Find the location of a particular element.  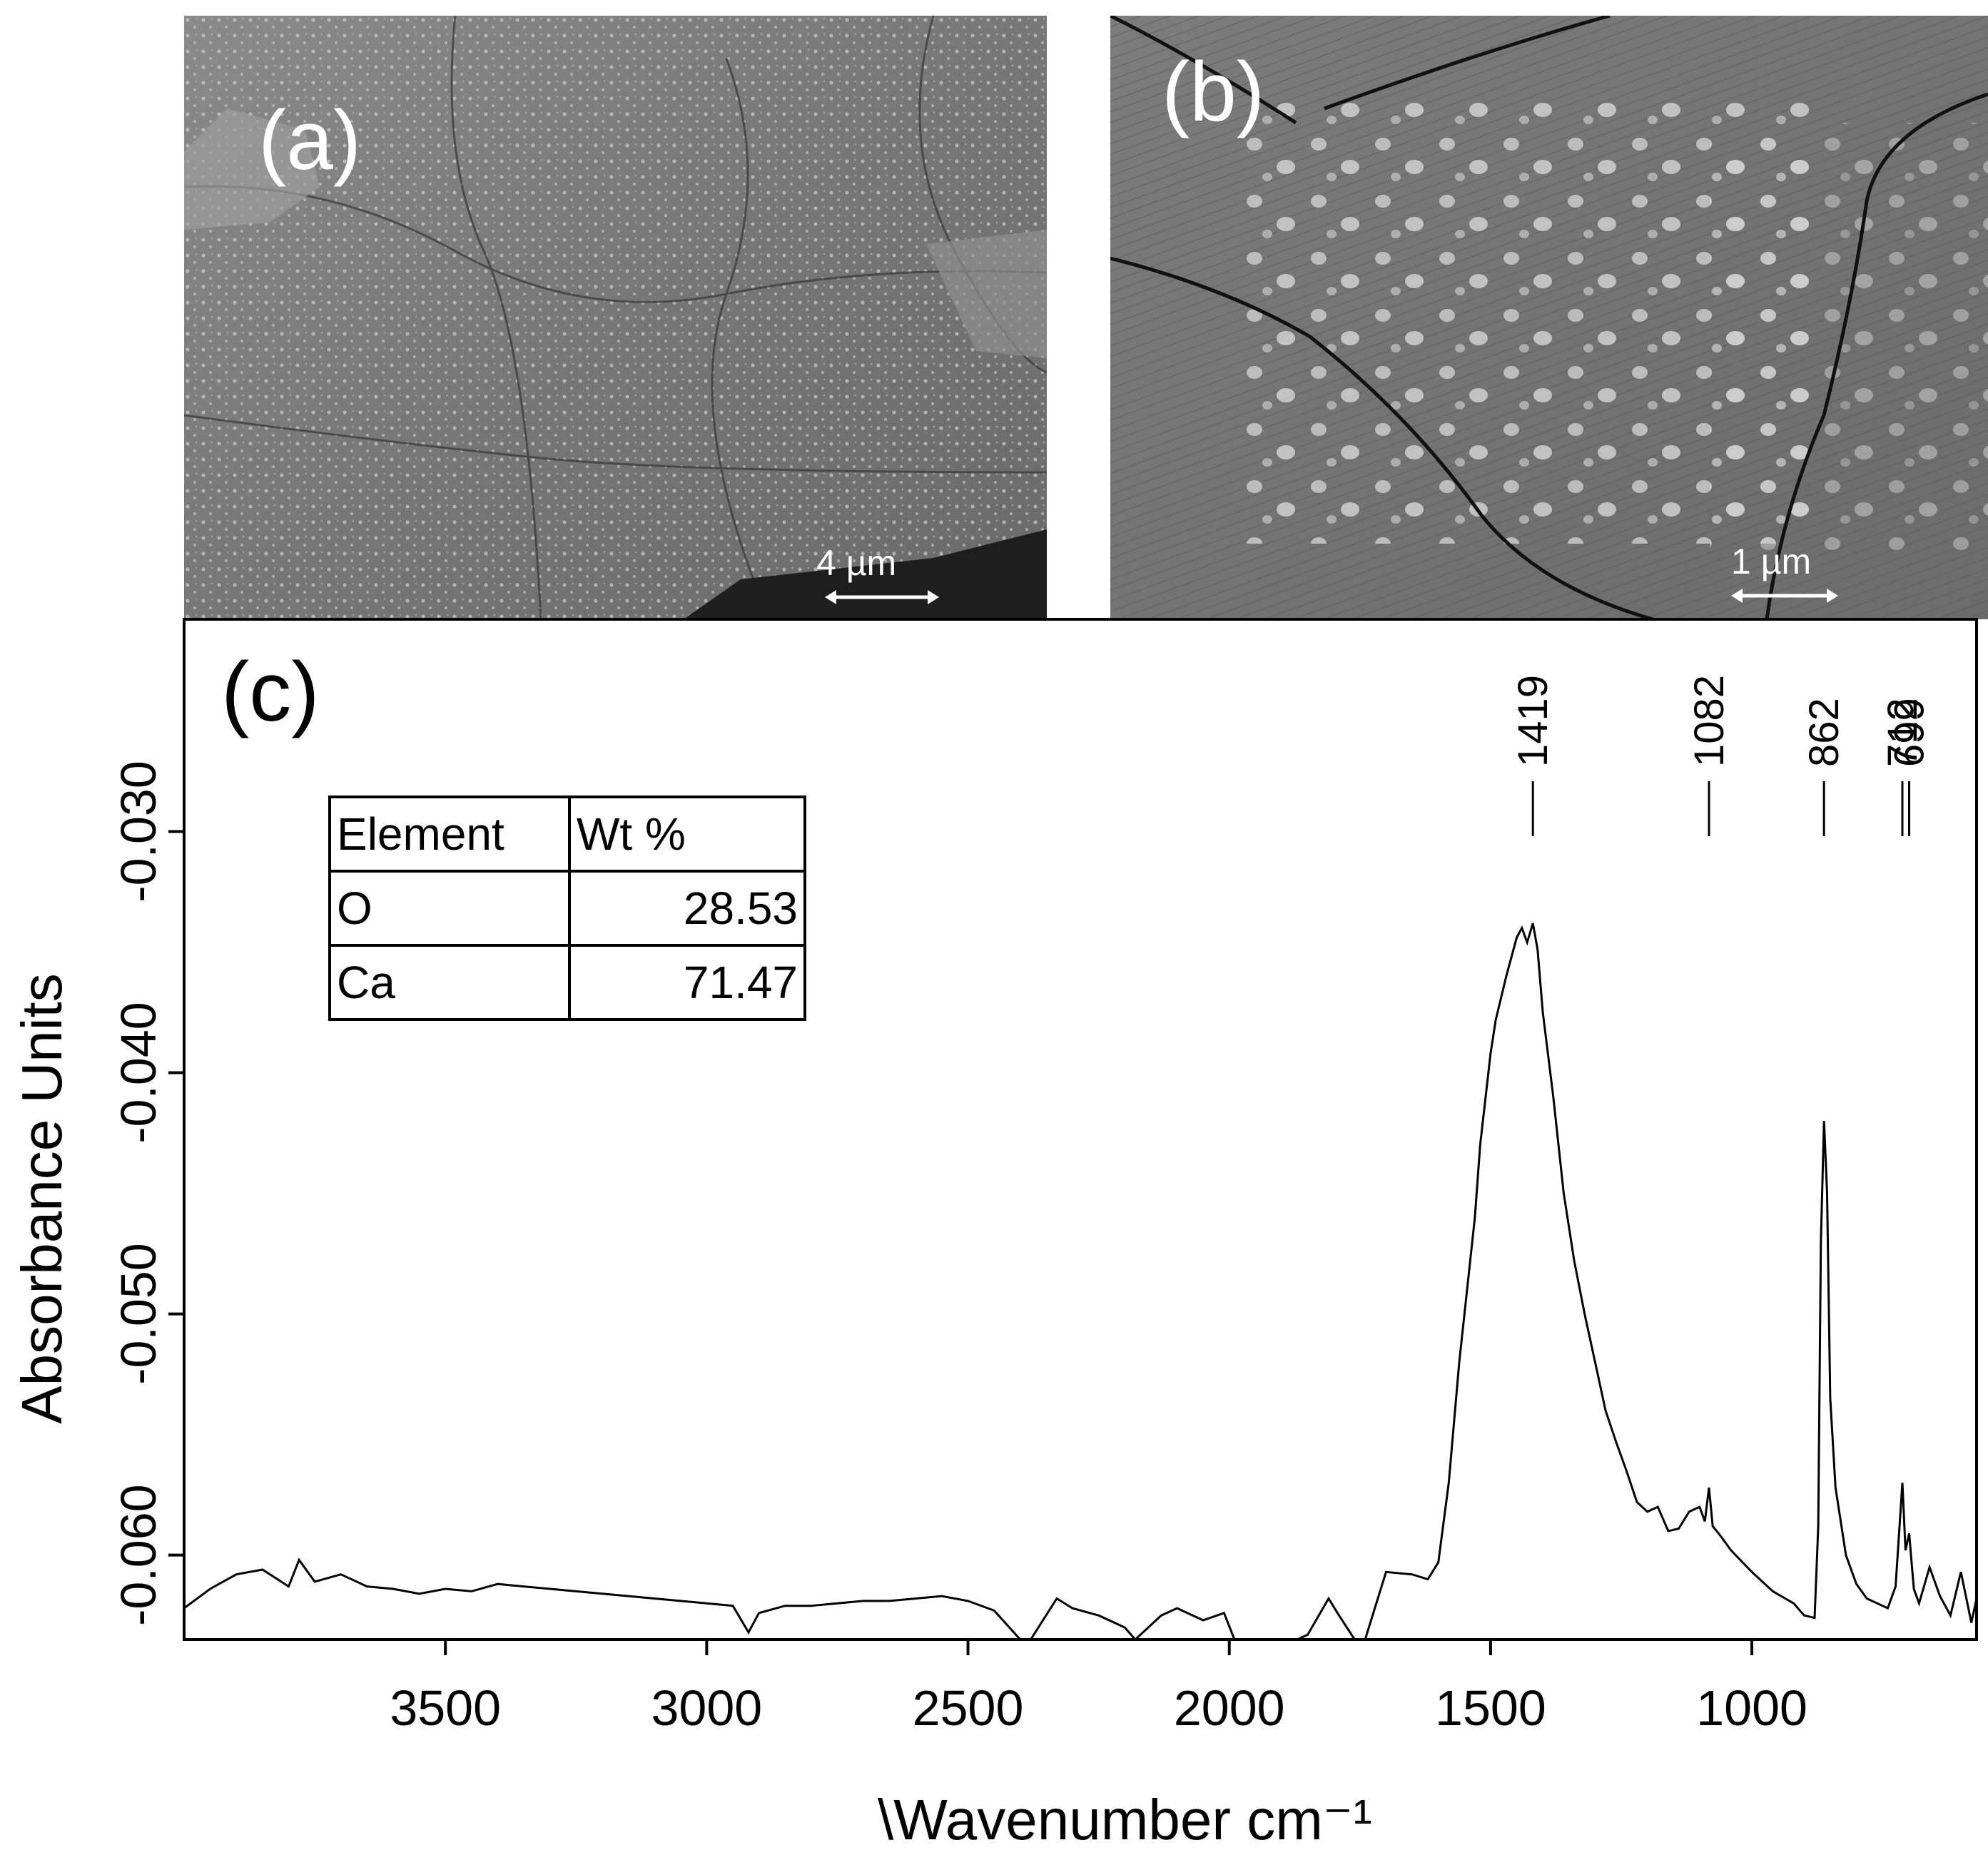

eds-composition-table: Element Wt % O 28.53 Ca 71.47 is located at coordinates (567, 908).